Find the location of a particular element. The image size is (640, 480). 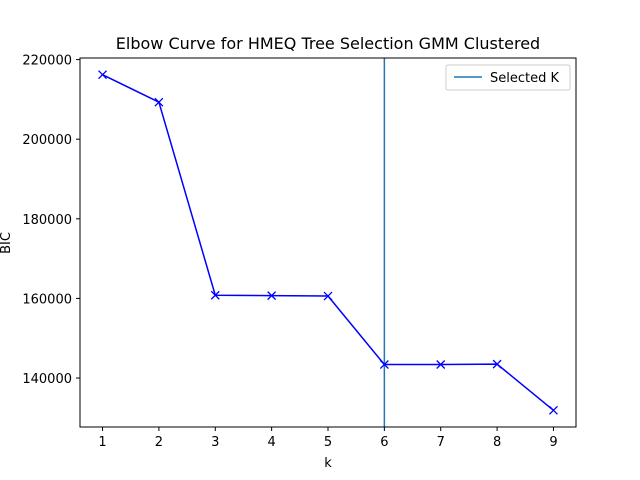

y-tick-label: 140000 is located at coordinates (47, 379).